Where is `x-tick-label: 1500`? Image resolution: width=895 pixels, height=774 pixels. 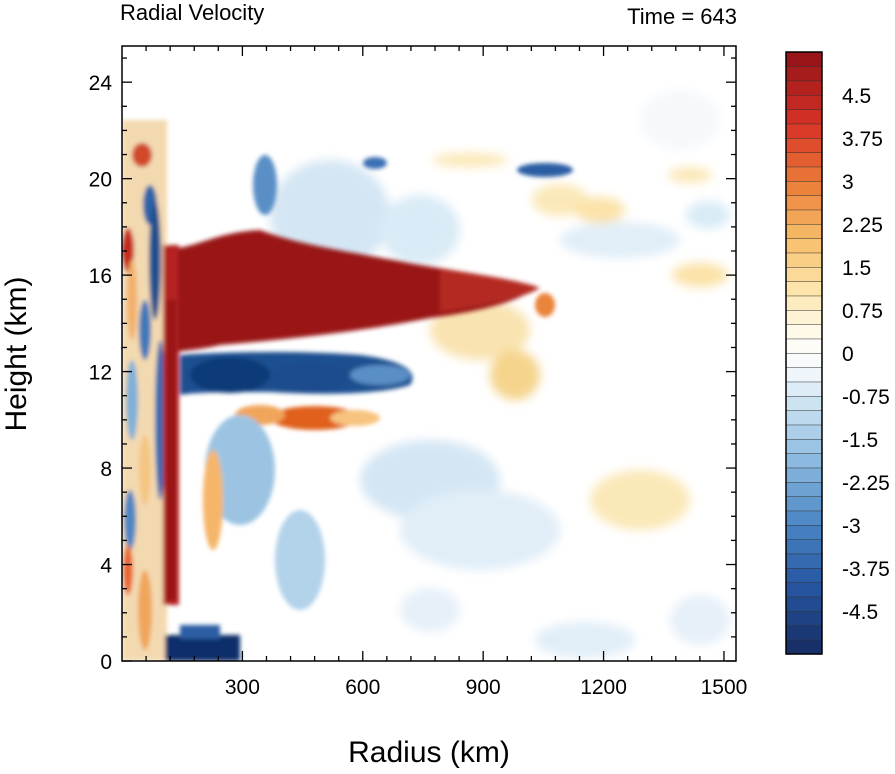
x-tick-label: 1500 is located at coordinates (724, 687).